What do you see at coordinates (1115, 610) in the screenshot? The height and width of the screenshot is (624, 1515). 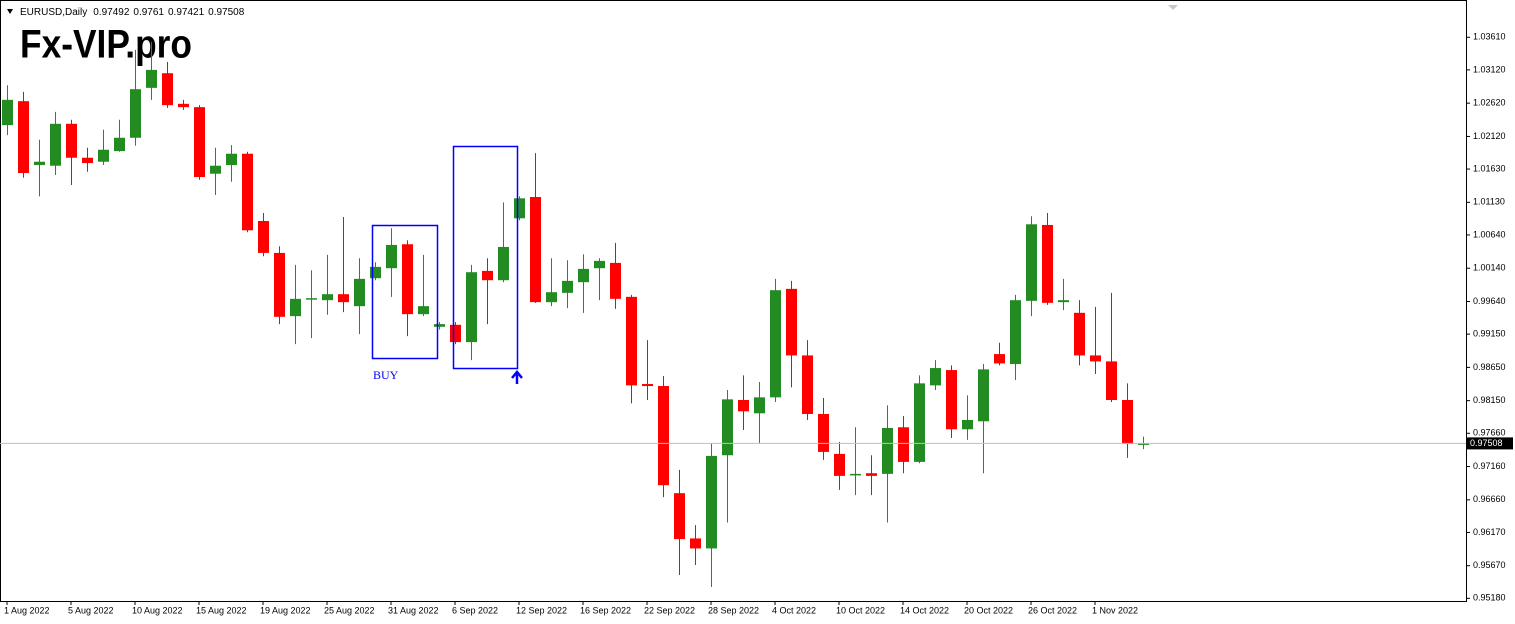 I see `x-tick-label: 1 Nov 2022` at bounding box center [1115, 610].